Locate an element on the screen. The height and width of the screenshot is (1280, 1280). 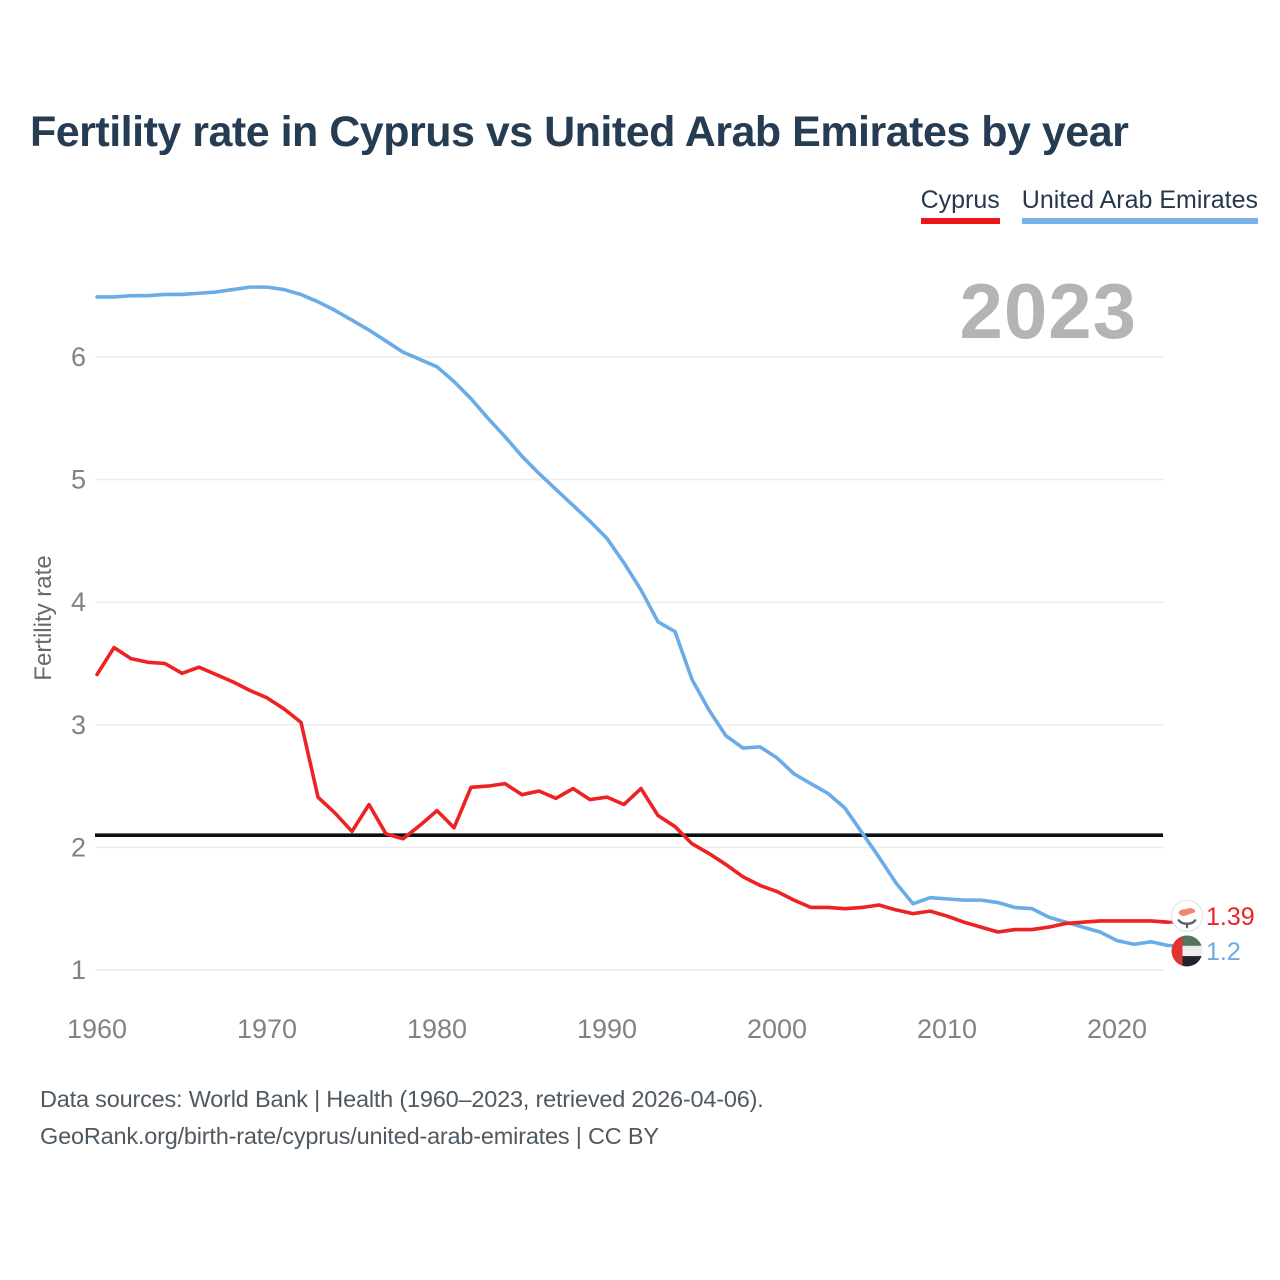
x-tick-label: 2000 is located at coordinates (777, 1029).